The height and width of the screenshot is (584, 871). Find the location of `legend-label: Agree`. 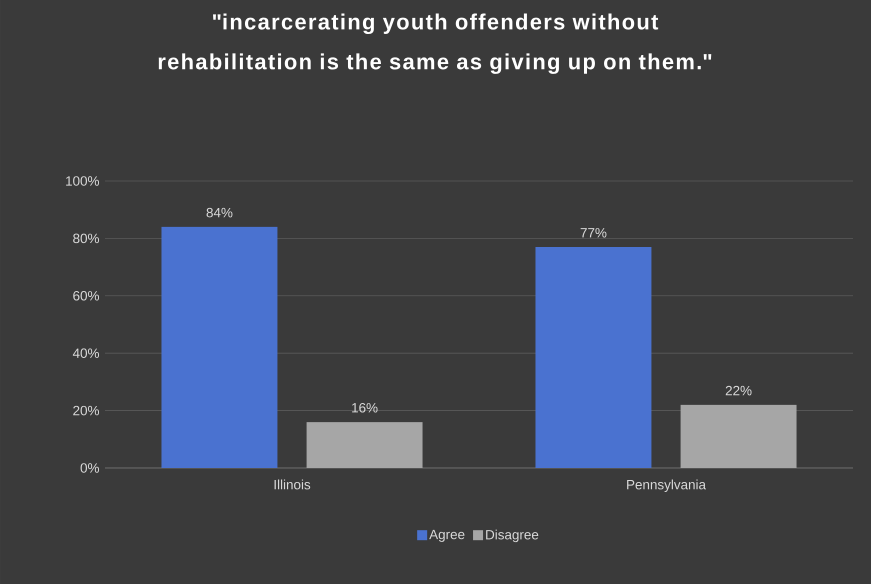

legend-label: Agree is located at coordinates (446, 536).